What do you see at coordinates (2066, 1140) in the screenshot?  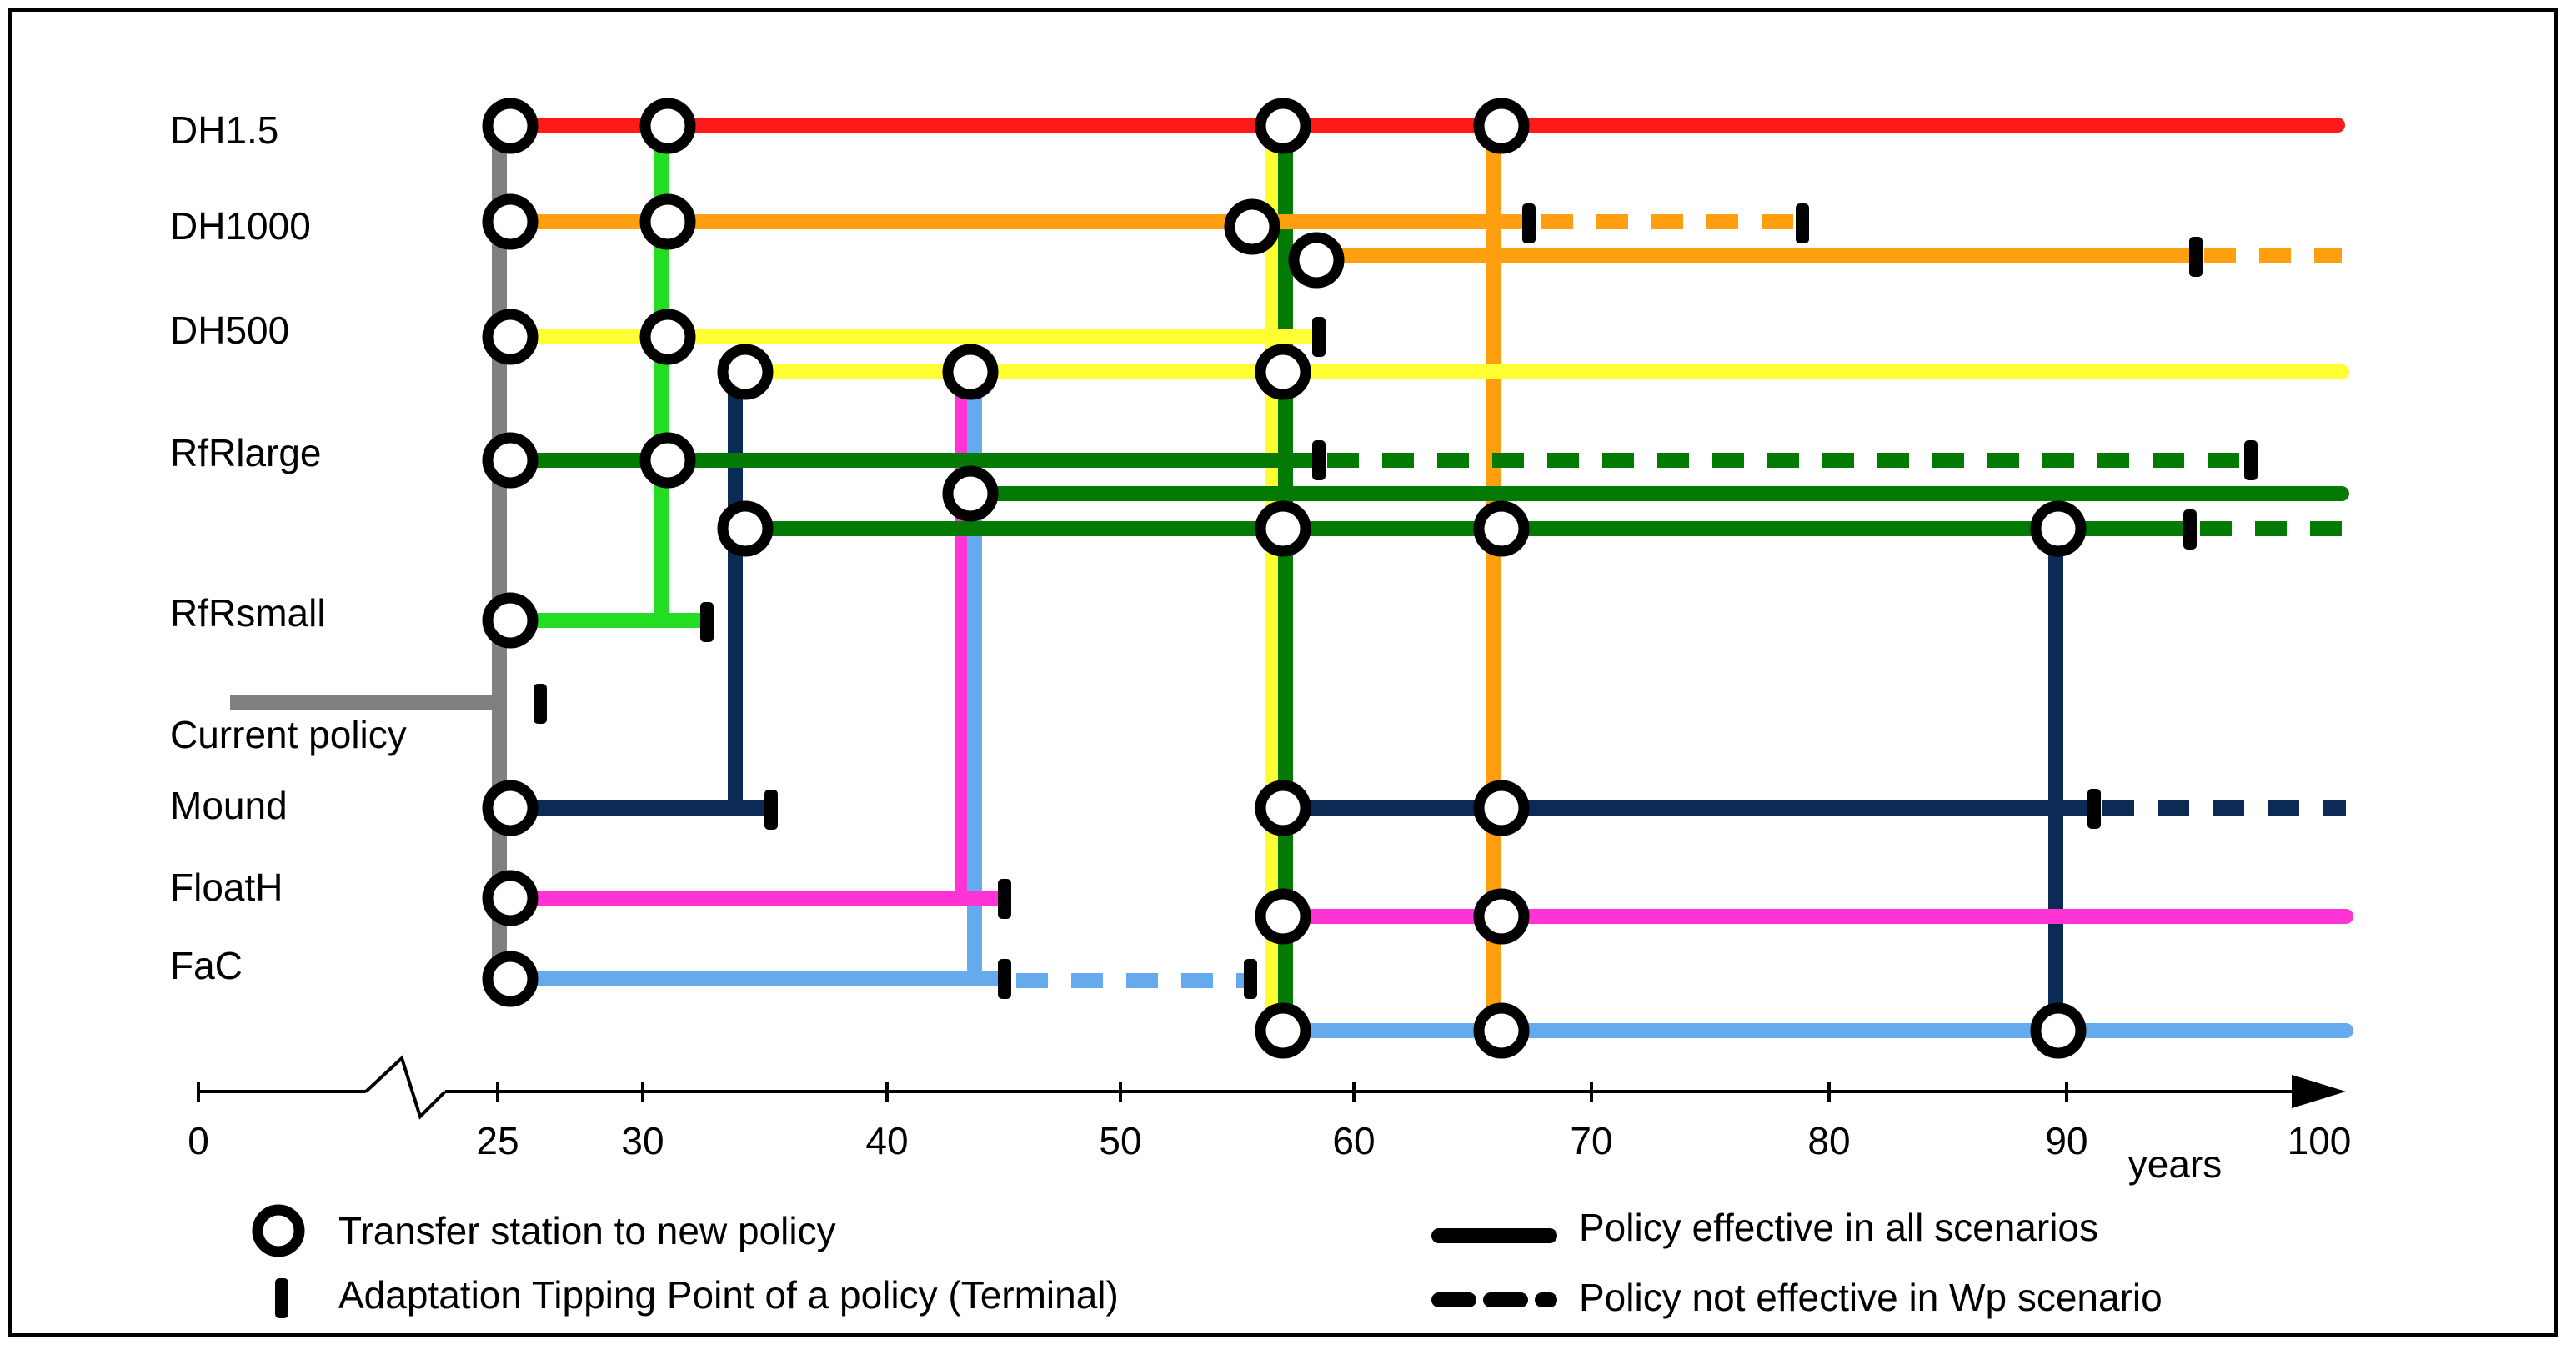 I see `tick-label-90: 90` at bounding box center [2066, 1140].